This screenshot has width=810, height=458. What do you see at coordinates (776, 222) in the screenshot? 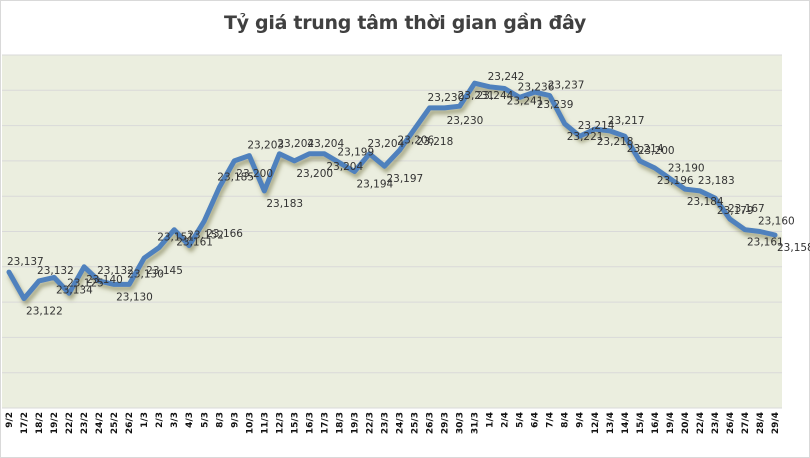
I see `data-label: 23,160` at bounding box center [776, 222].